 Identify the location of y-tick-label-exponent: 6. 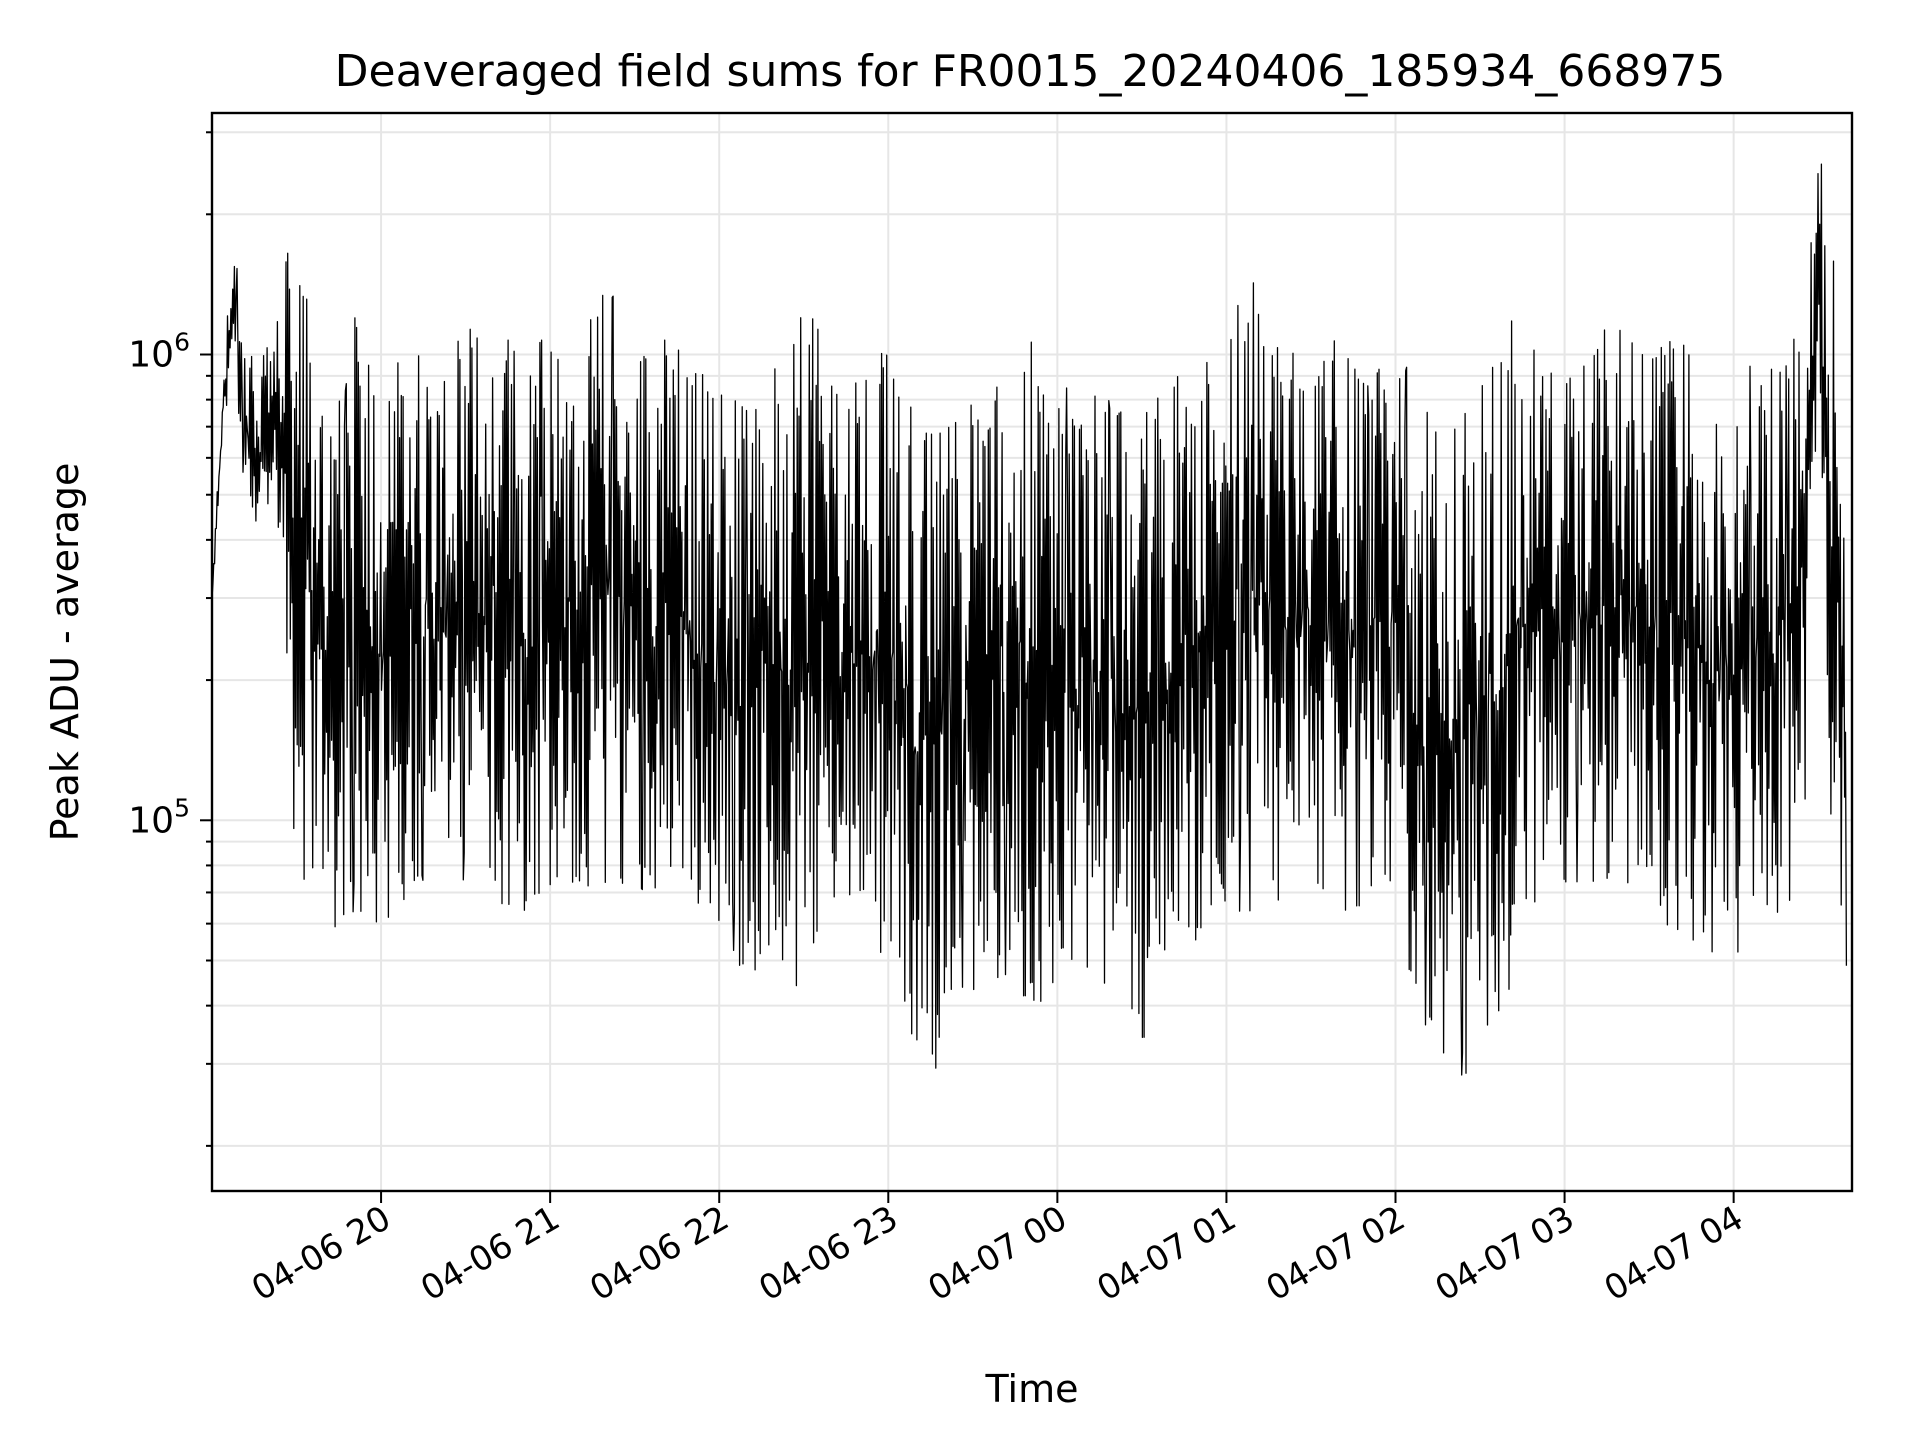
(182, 342).